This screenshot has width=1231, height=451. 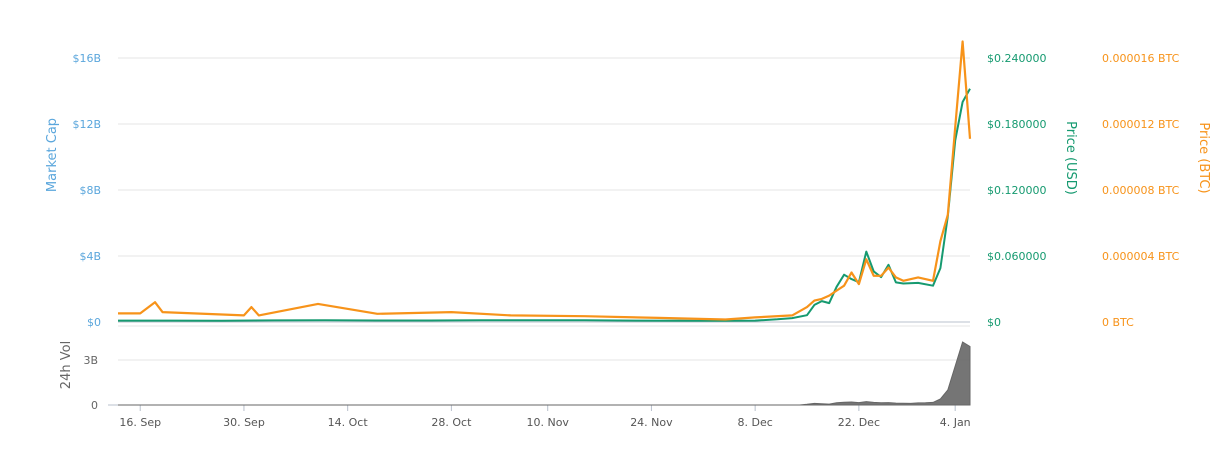 What do you see at coordinates (140, 422) in the screenshot?
I see `x-tick-label: 16. Sep` at bounding box center [140, 422].